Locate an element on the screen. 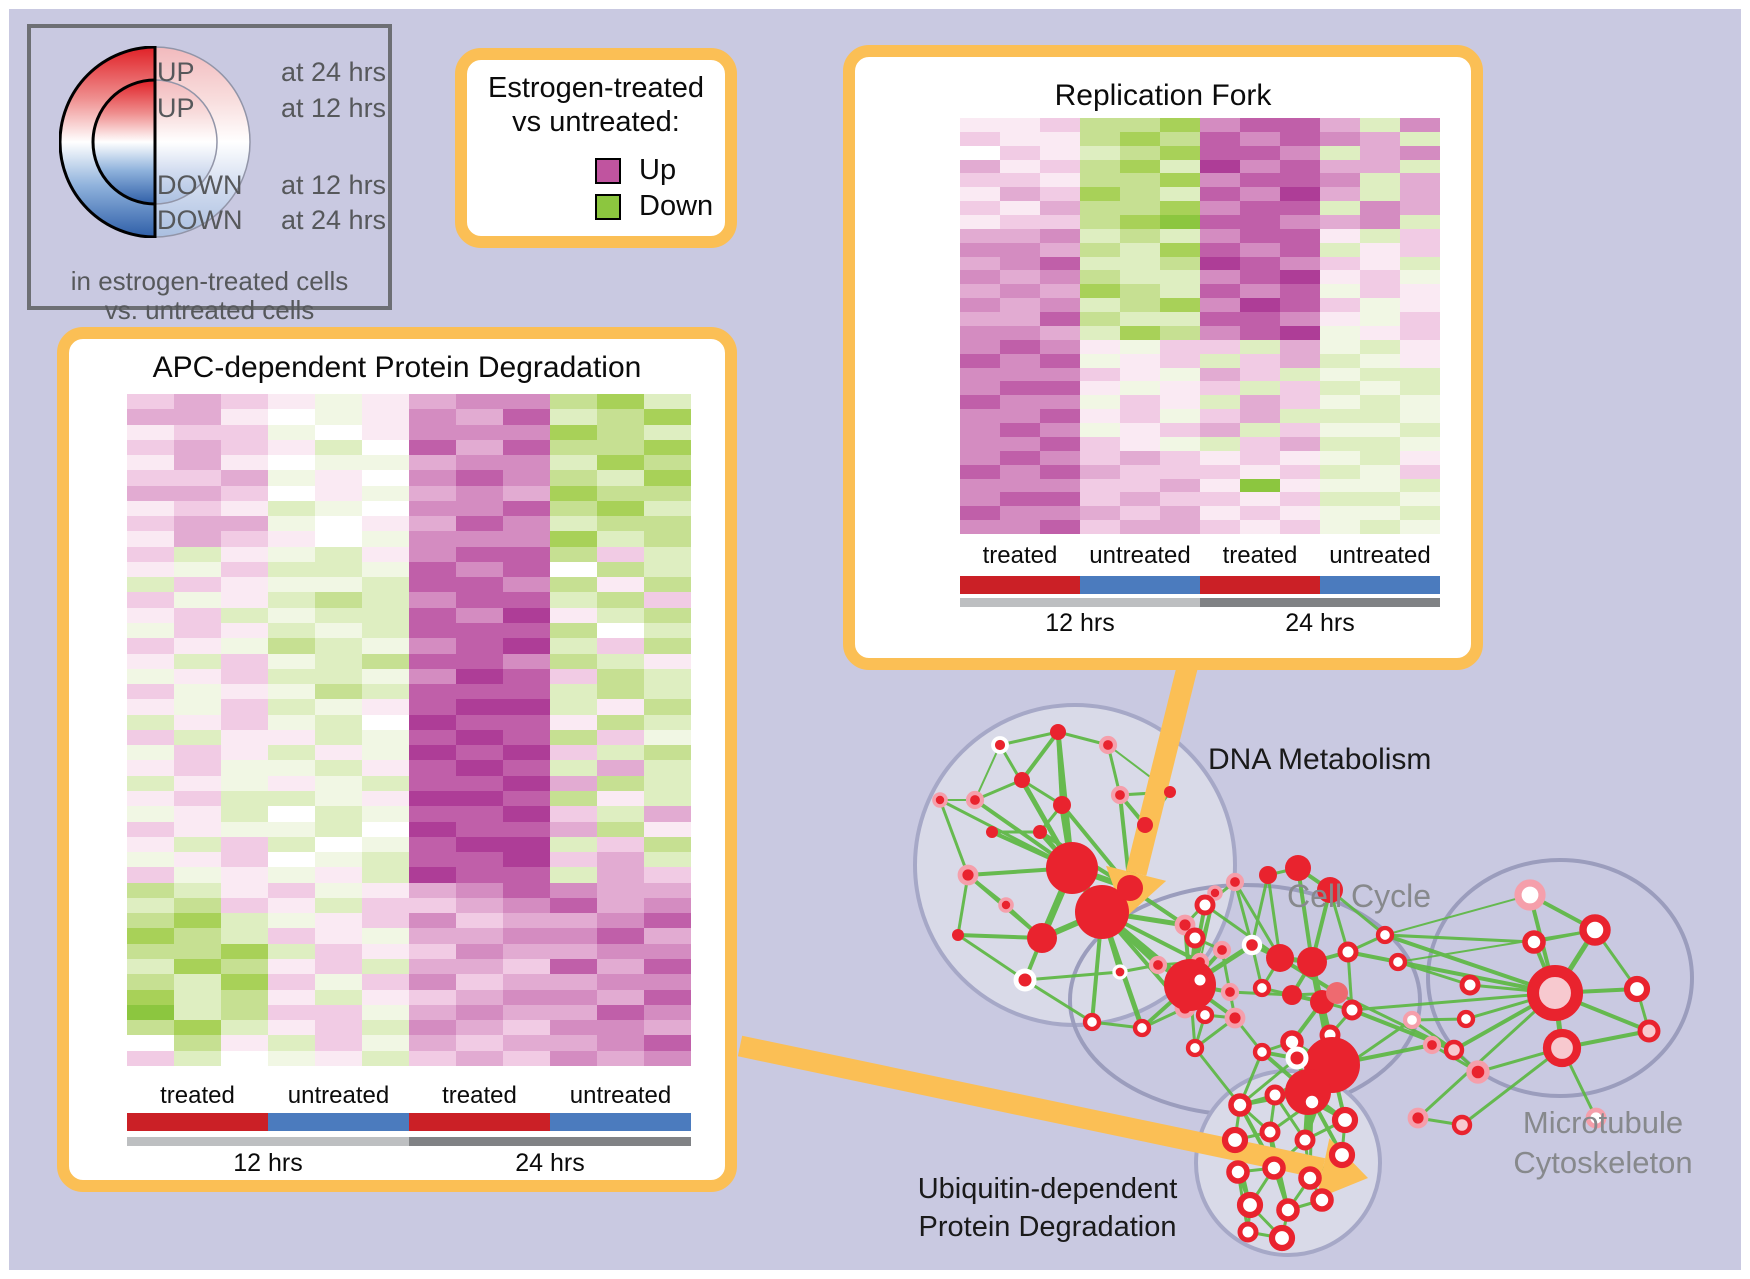 This screenshot has width=1750, height=1279. updown-legend-title-line2: vs untreated: is located at coordinates (596, 122).